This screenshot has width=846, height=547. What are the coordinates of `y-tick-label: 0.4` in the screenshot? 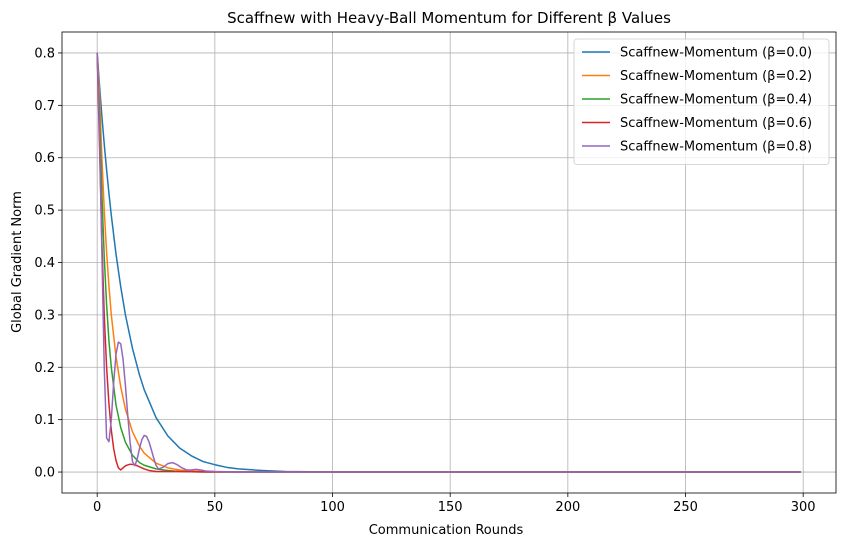 It's located at (44, 263).